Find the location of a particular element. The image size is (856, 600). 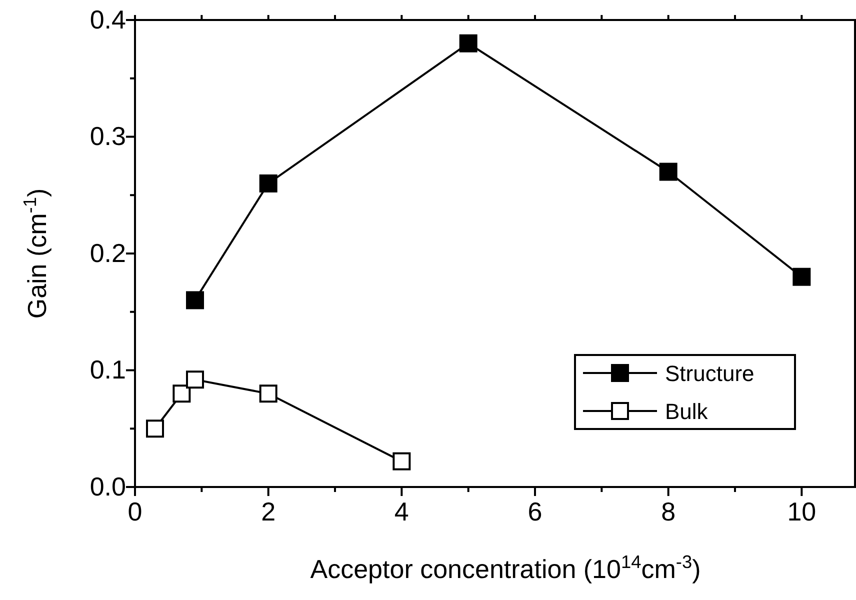

x-tick-label: 10 is located at coordinates (801, 511).